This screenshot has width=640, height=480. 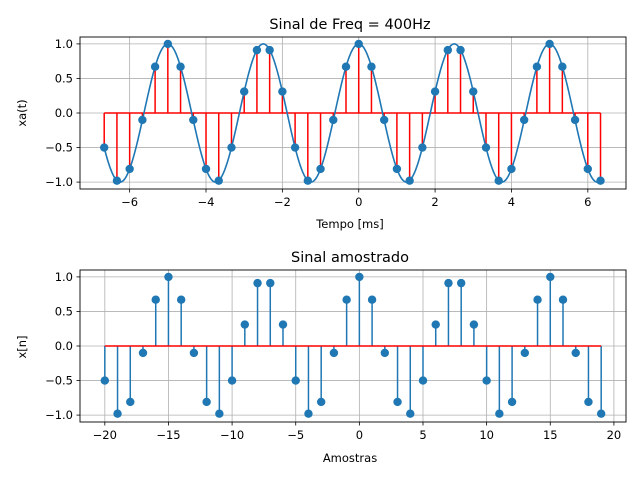 What do you see at coordinates (350, 458) in the screenshot?
I see `x-axis-label: Amostras` at bounding box center [350, 458].